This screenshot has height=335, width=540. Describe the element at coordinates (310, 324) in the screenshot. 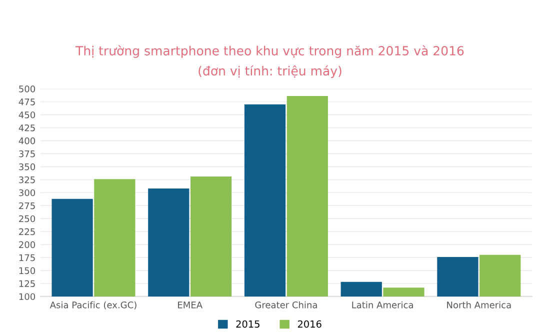

I see `legend-label: 2016` at that location.